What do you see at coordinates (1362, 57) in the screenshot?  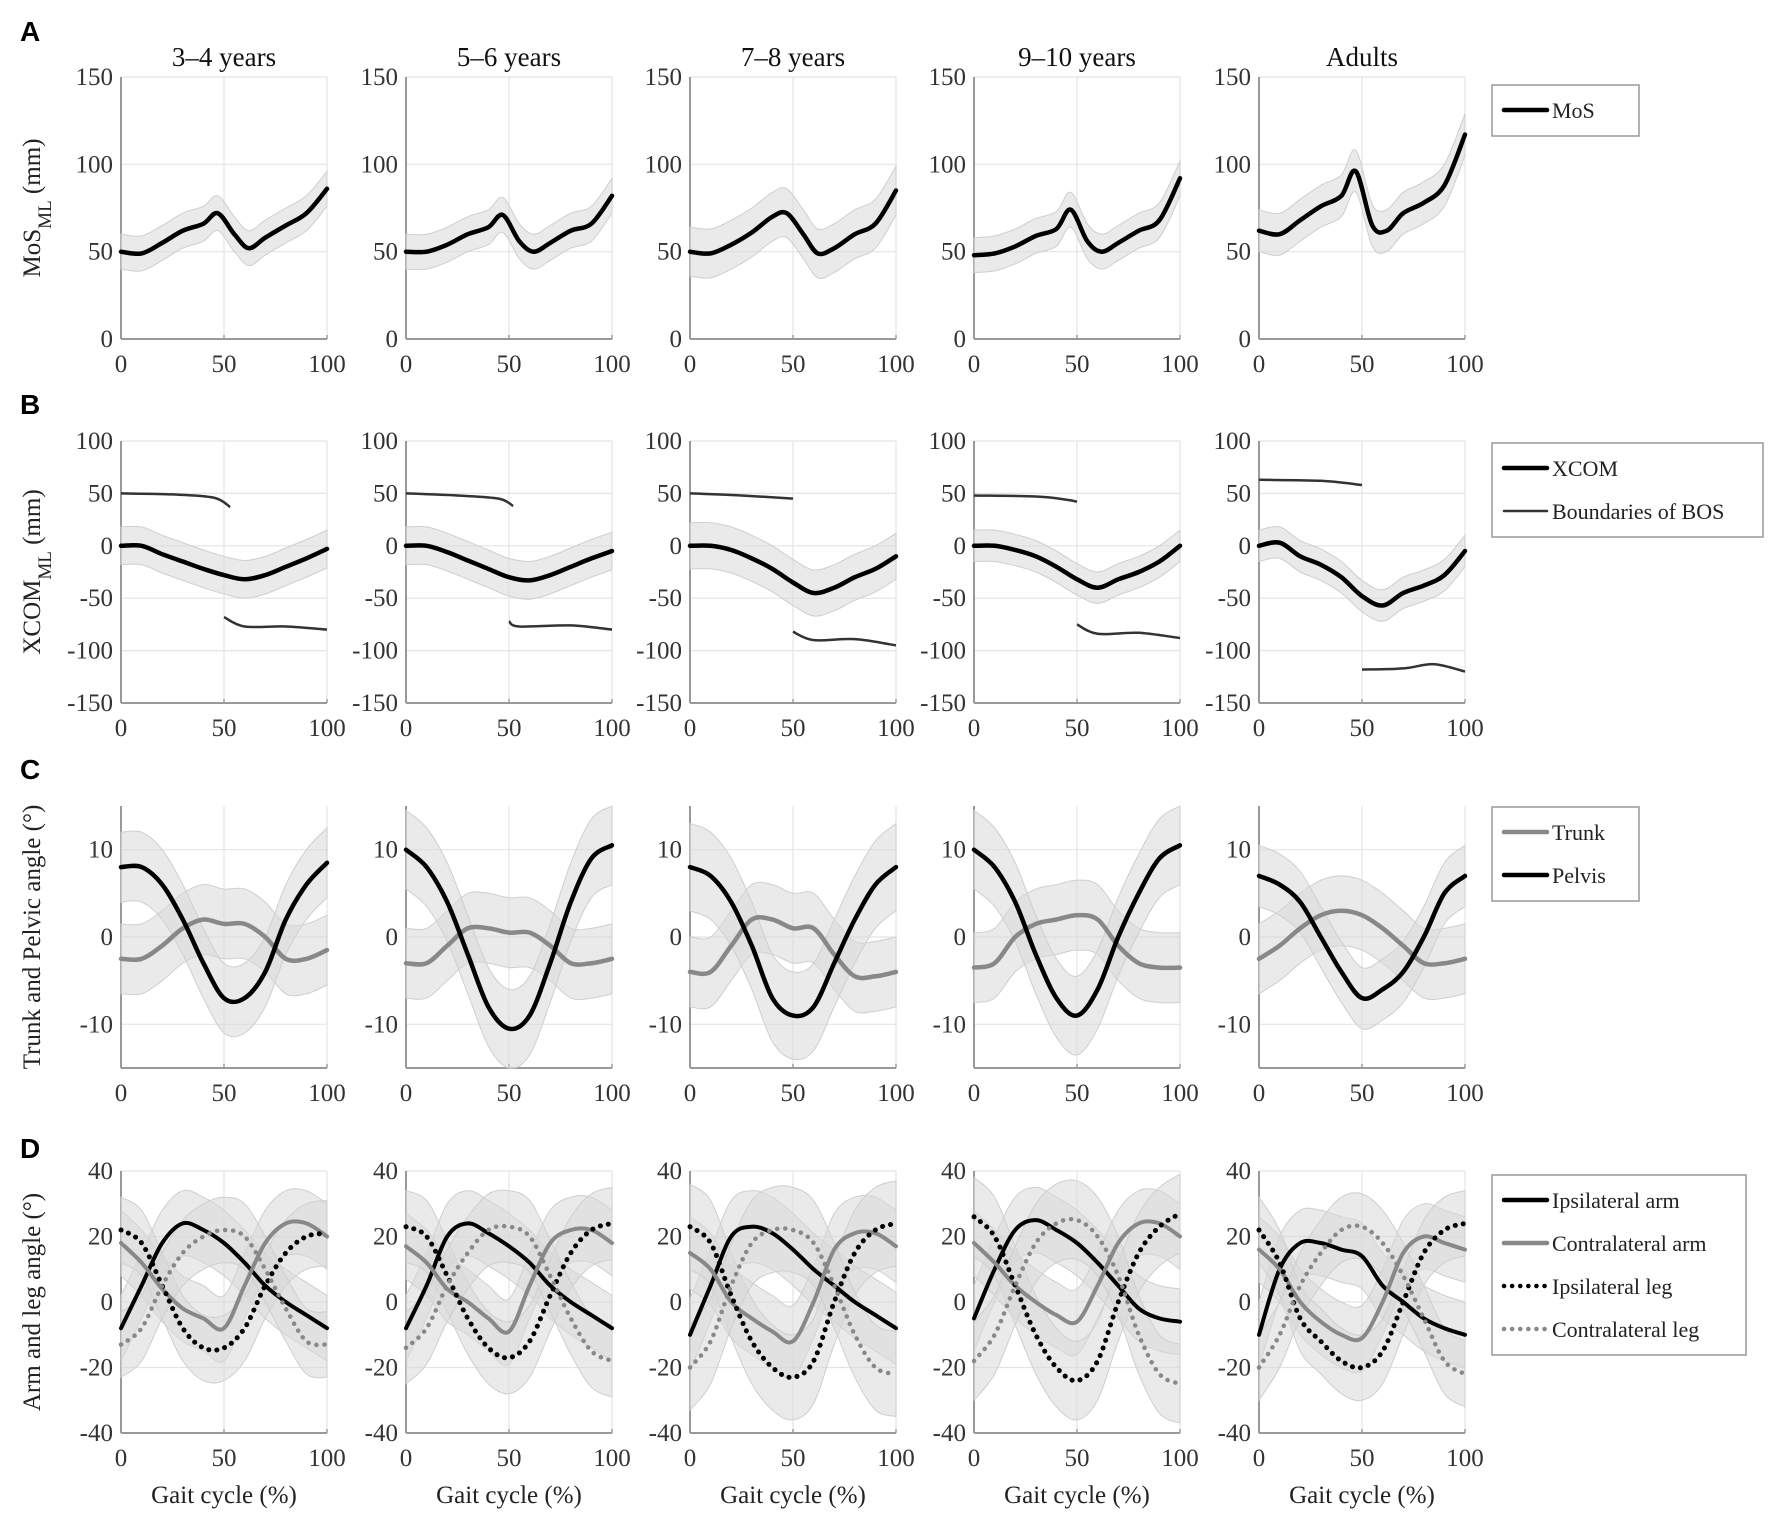 I see `column-title: Adults` at bounding box center [1362, 57].